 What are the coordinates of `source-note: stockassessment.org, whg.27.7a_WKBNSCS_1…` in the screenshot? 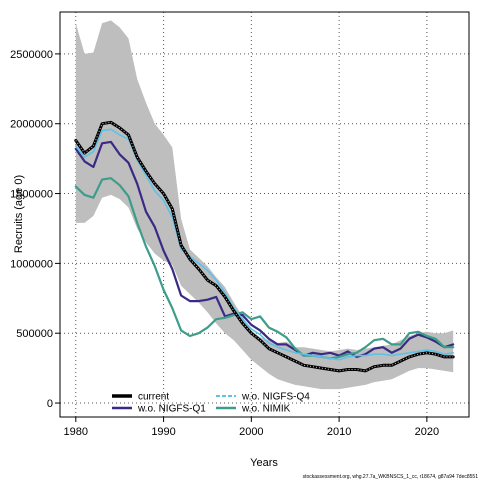 It's located at (391, 477).